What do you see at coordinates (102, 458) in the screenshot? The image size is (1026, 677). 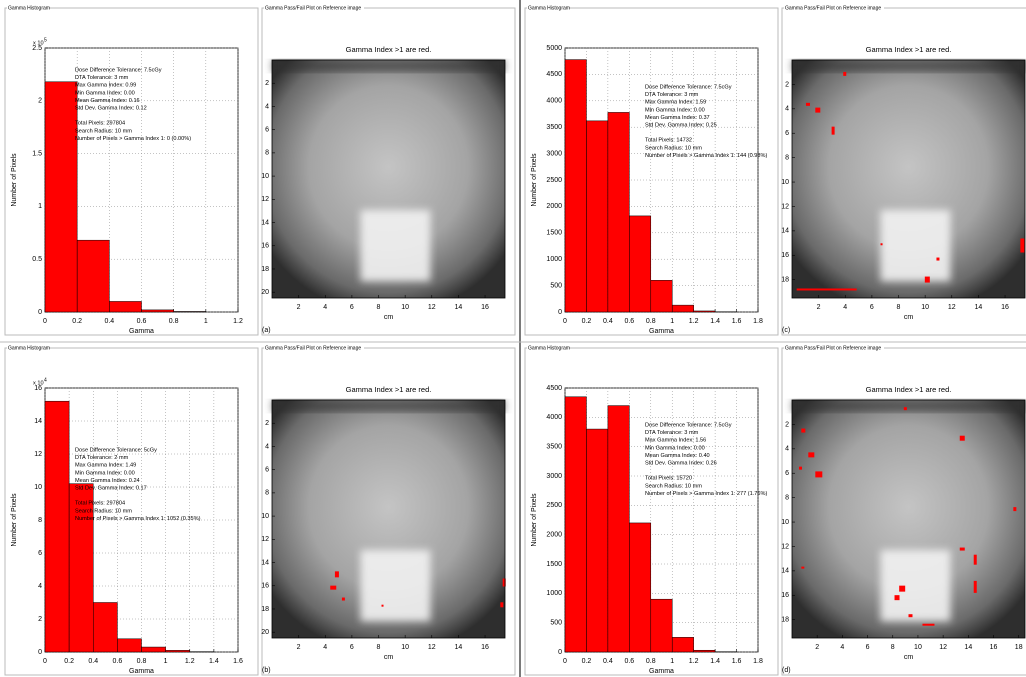 I see `stat-line: DTA Tolerance: 2 mm` at bounding box center [102, 458].